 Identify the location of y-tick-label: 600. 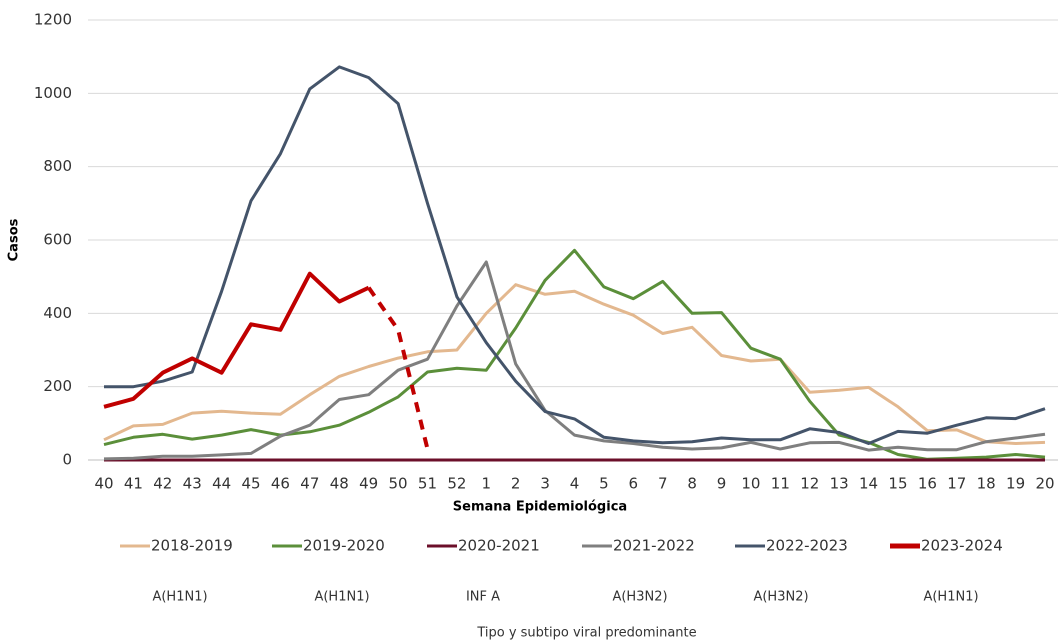
(57, 240).